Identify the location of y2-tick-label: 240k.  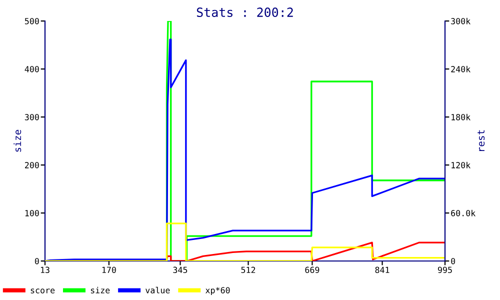
(460, 69).